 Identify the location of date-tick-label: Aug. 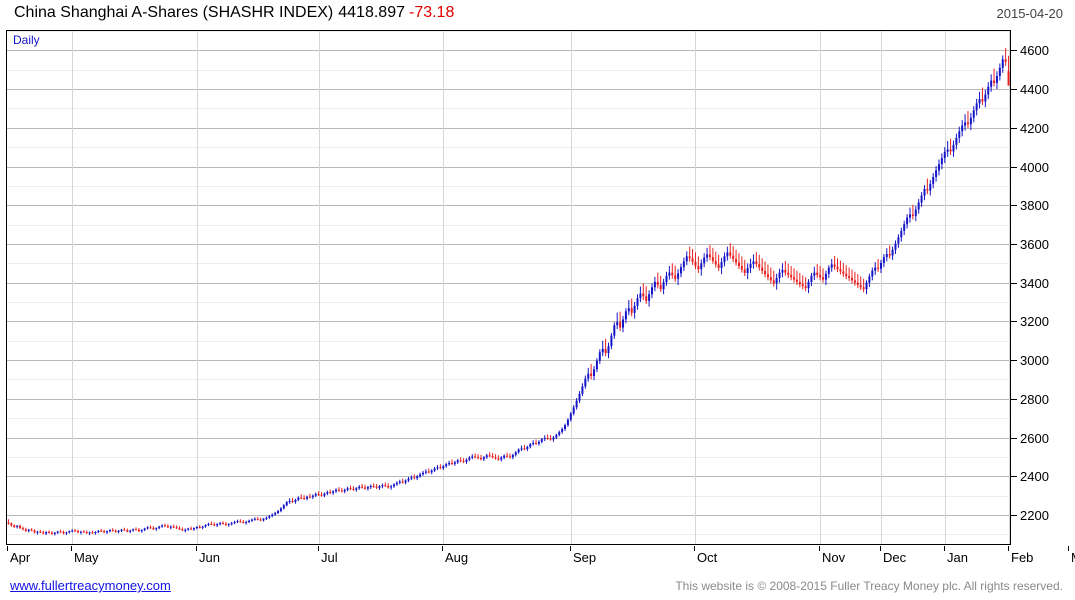
(457, 557).